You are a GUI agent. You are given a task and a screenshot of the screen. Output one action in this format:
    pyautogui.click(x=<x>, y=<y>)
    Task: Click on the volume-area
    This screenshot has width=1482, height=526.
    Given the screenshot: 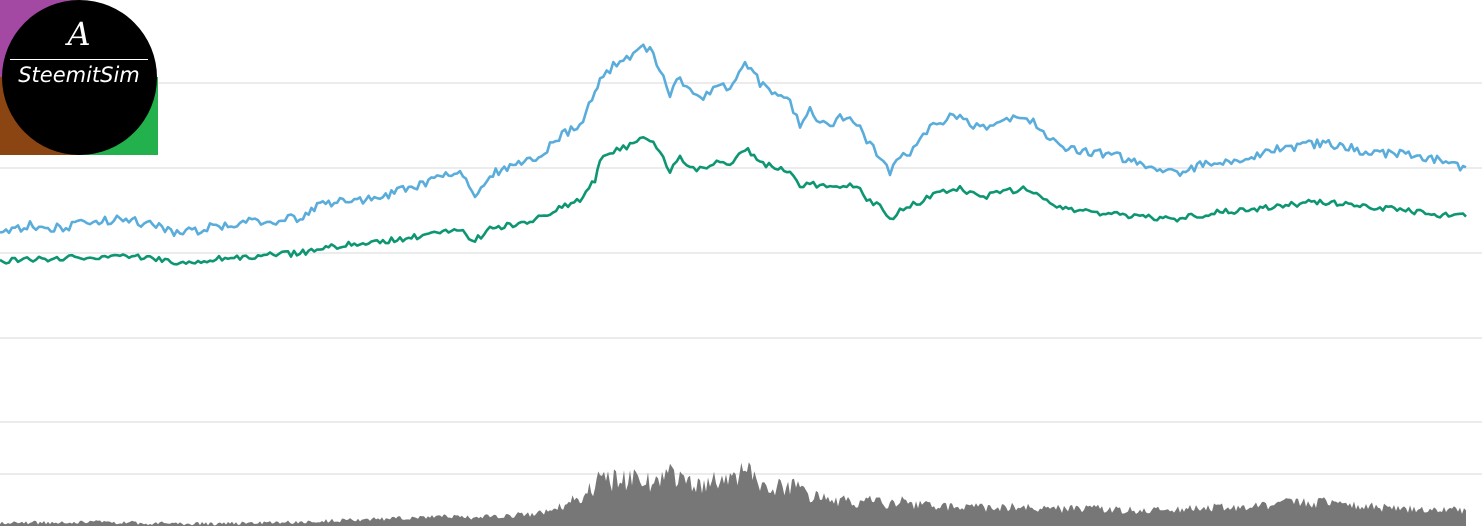 What is the action you would take?
    pyautogui.click(x=733, y=494)
    